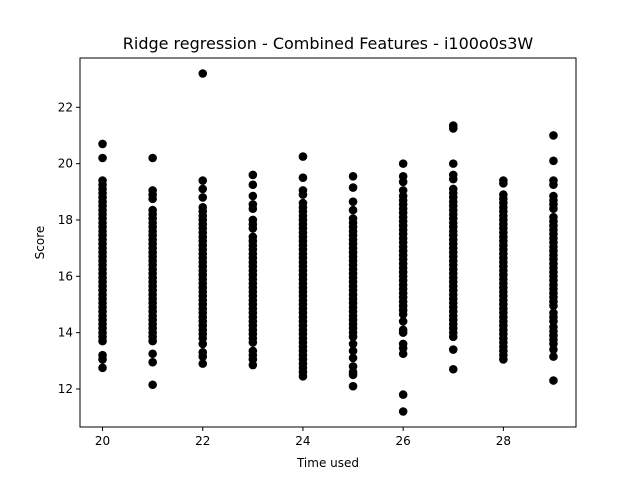 The image size is (640, 480). Describe the element at coordinates (102, 441) in the screenshot. I see `x-tick-label: 20` at that location.